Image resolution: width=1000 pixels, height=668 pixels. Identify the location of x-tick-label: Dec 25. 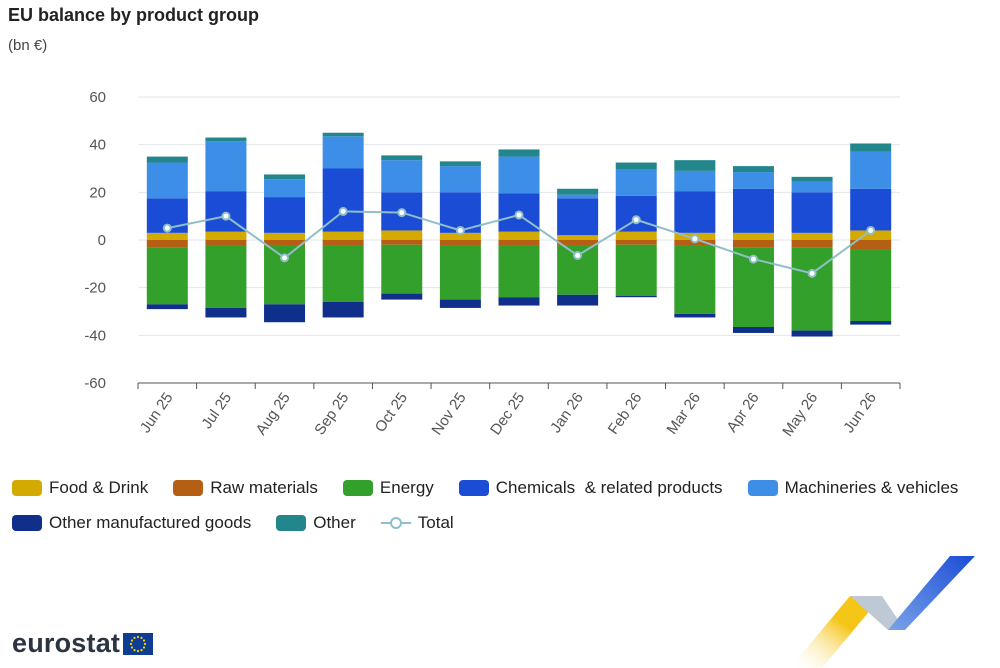
(507, 414).